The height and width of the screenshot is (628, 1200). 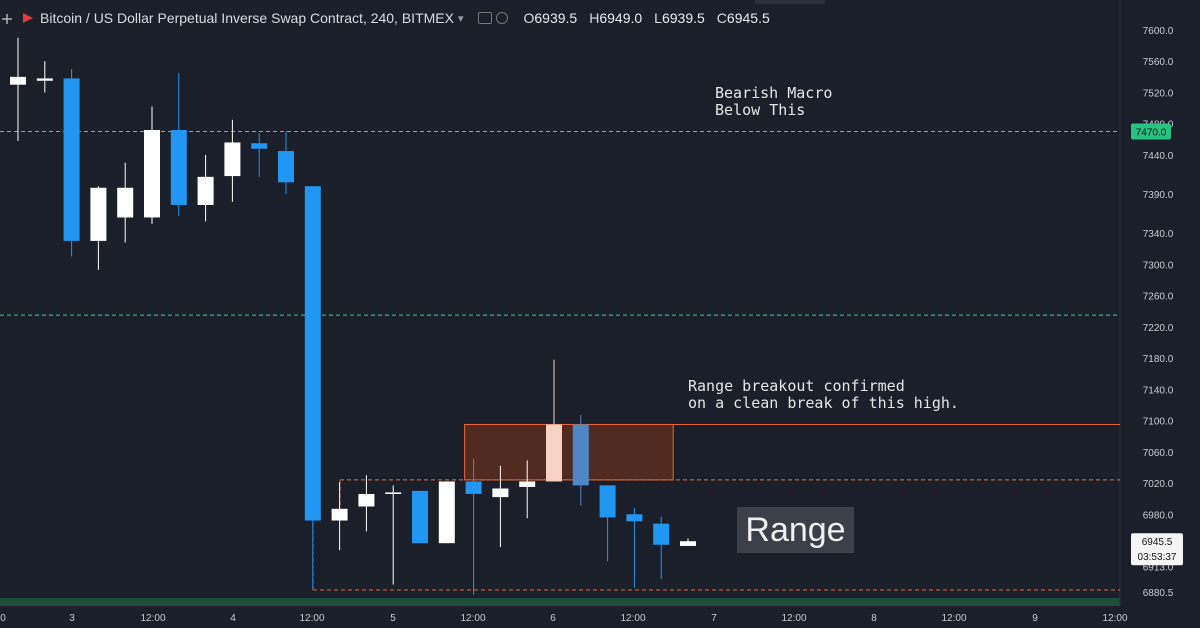 What do you see at coordinates (72, 618) in the screenshot?
I see `x-tick-label: 3` at bounding box center [72, 618].